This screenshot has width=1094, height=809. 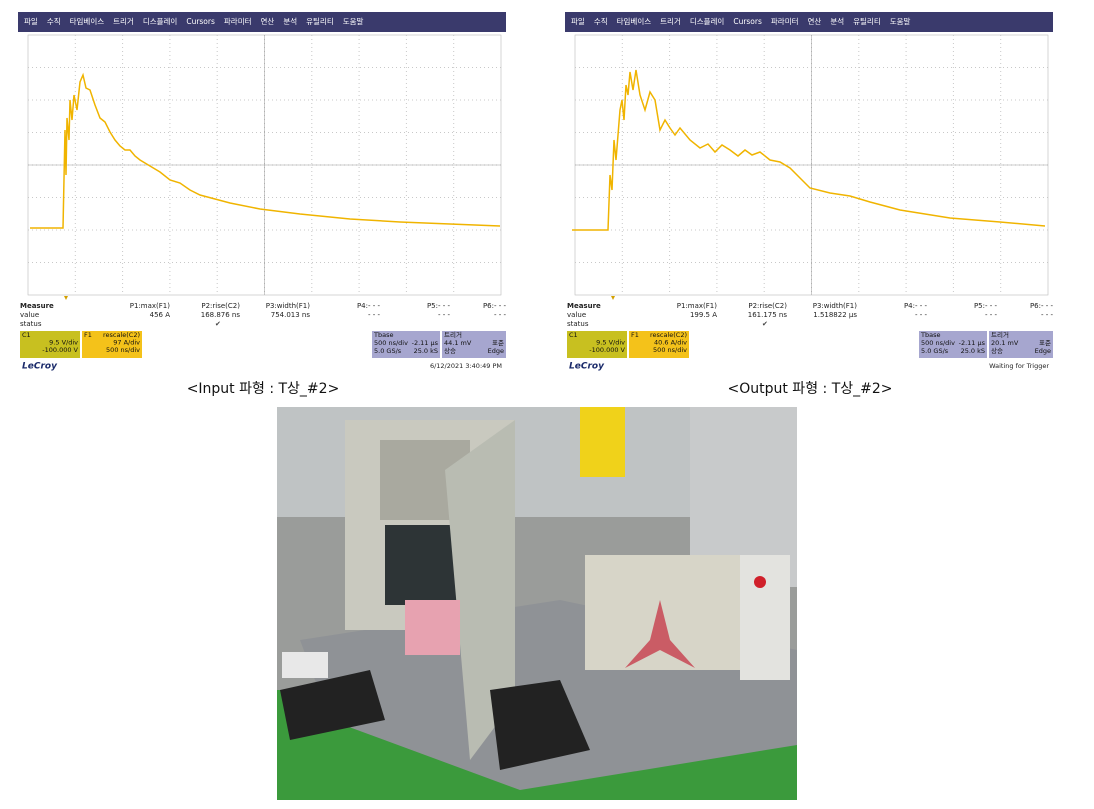 I want to click on menu-item: Cursors, so click(x=200, y=21).